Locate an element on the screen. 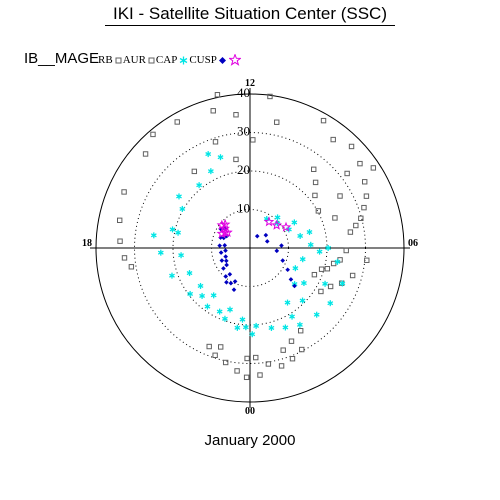 Image resolution: width=500 pixels, height=500 pixels. mlt-tick-label-18: 18 is located at coordinates (87, 243).